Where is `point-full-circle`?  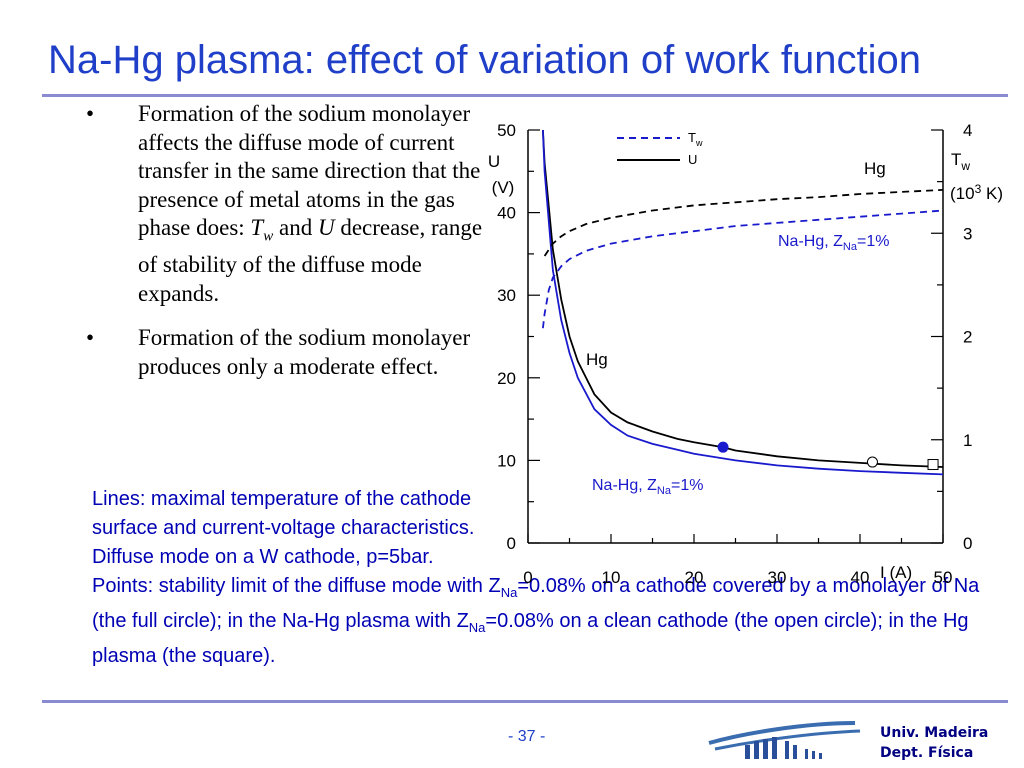 point-full-circle is located at coordinates (723, 447).